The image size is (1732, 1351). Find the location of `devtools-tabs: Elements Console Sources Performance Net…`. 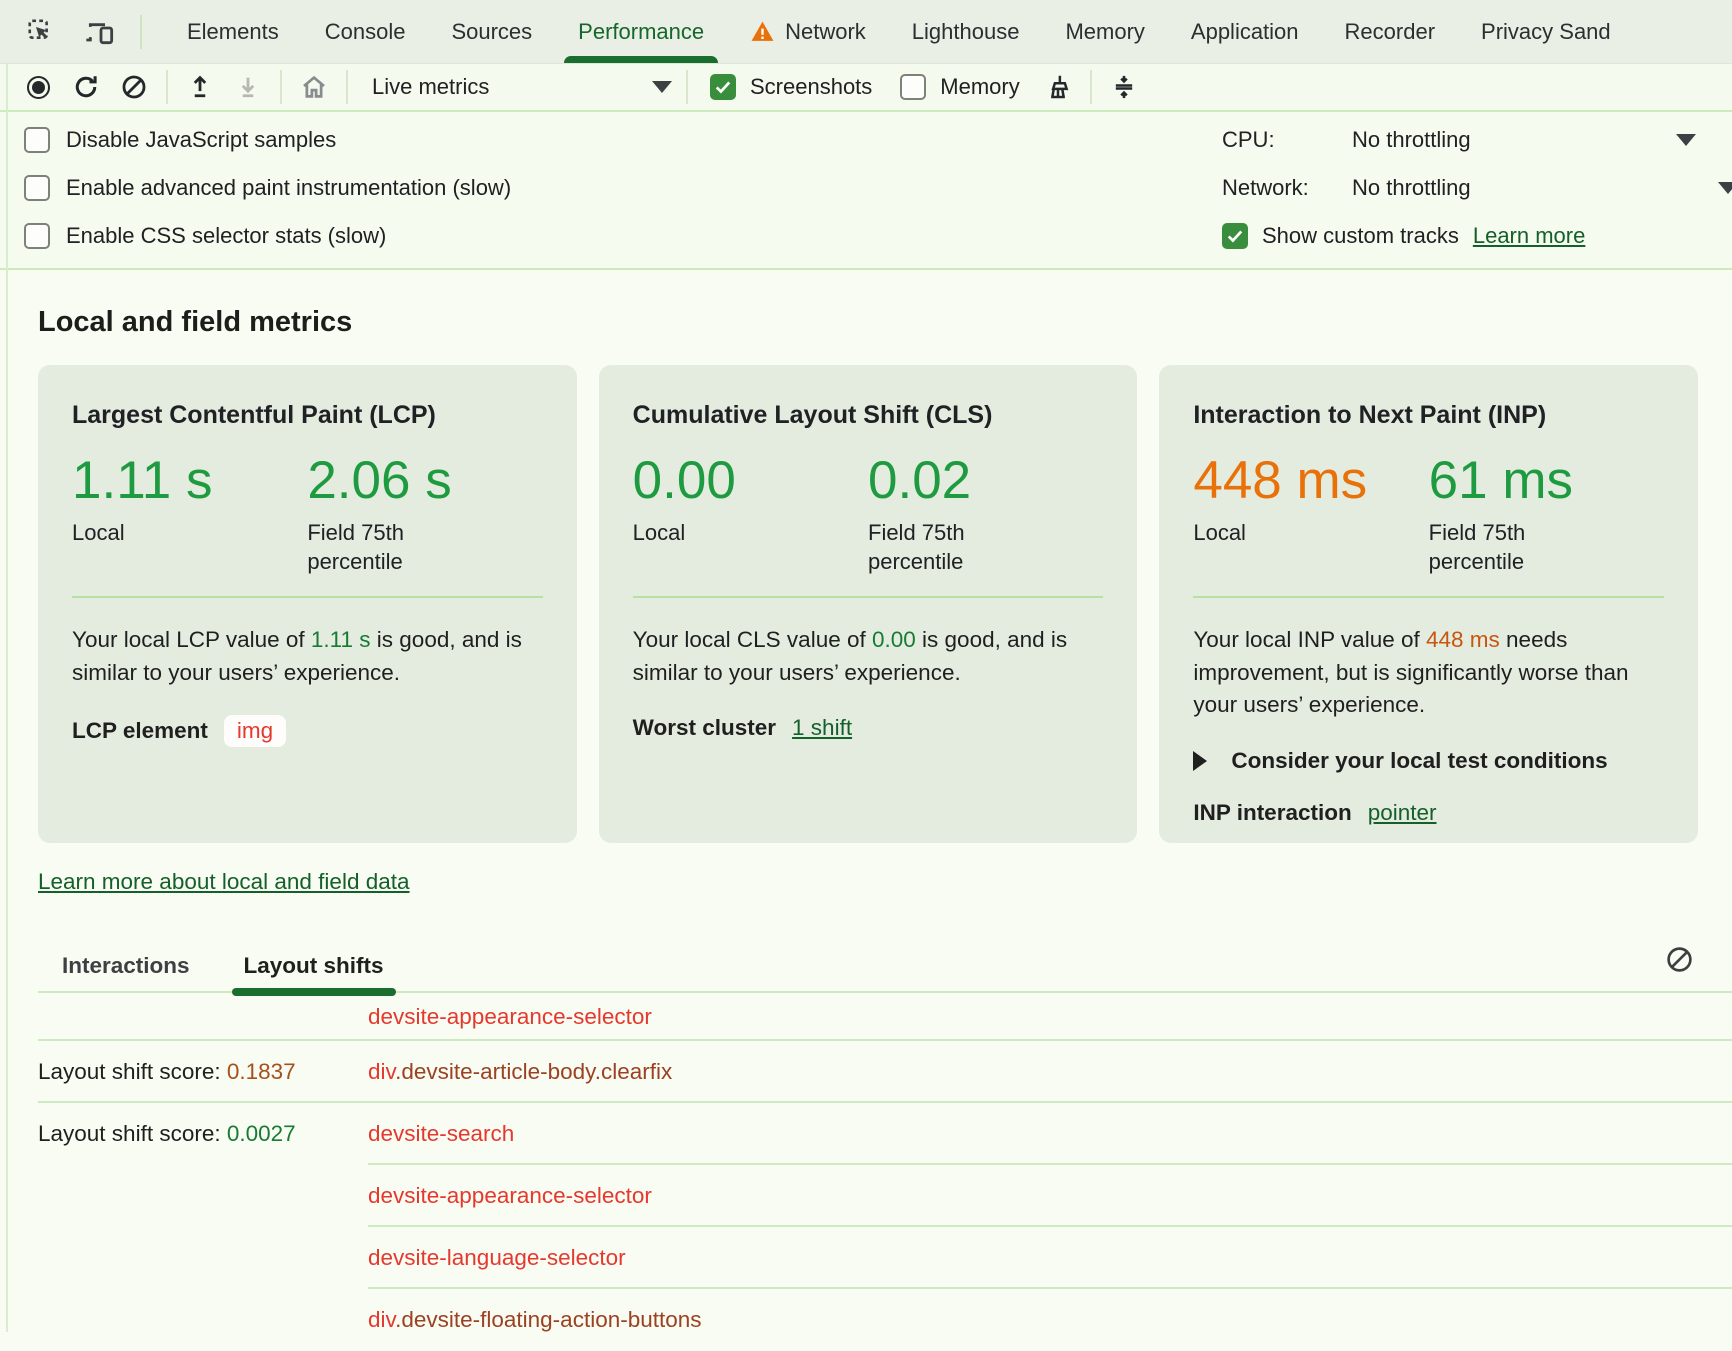

devtools-tabs: Elements Console Sources Performance Net… is located at coordinates (899, 31).